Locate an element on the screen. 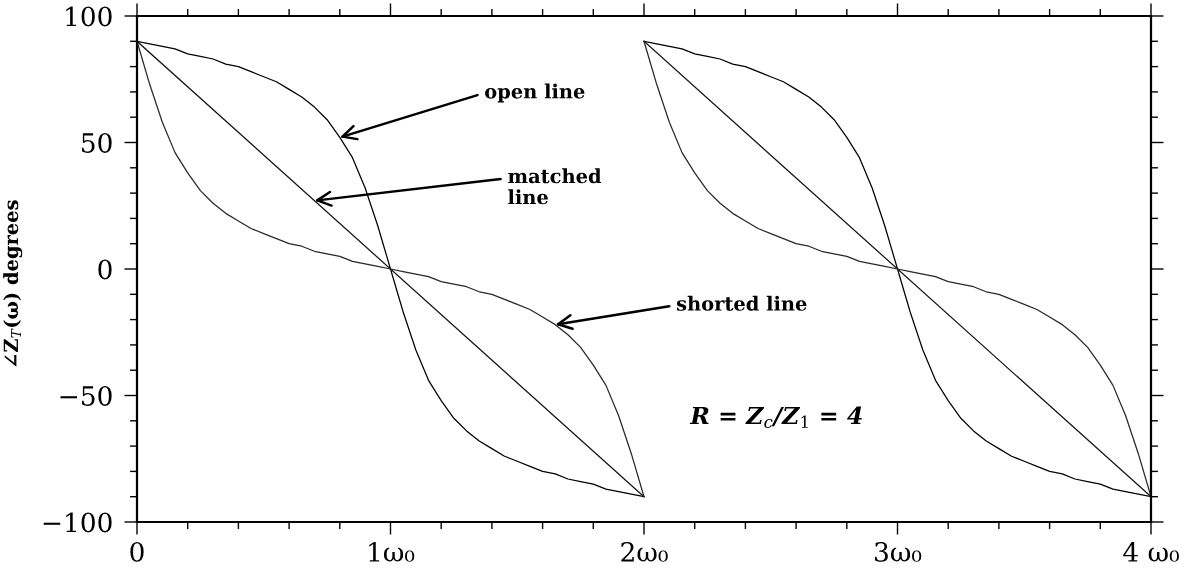 Image resolution: width=1199 pixels, height=571 pixels. y-tick-label: −100 is located at coordinates (77, 522).